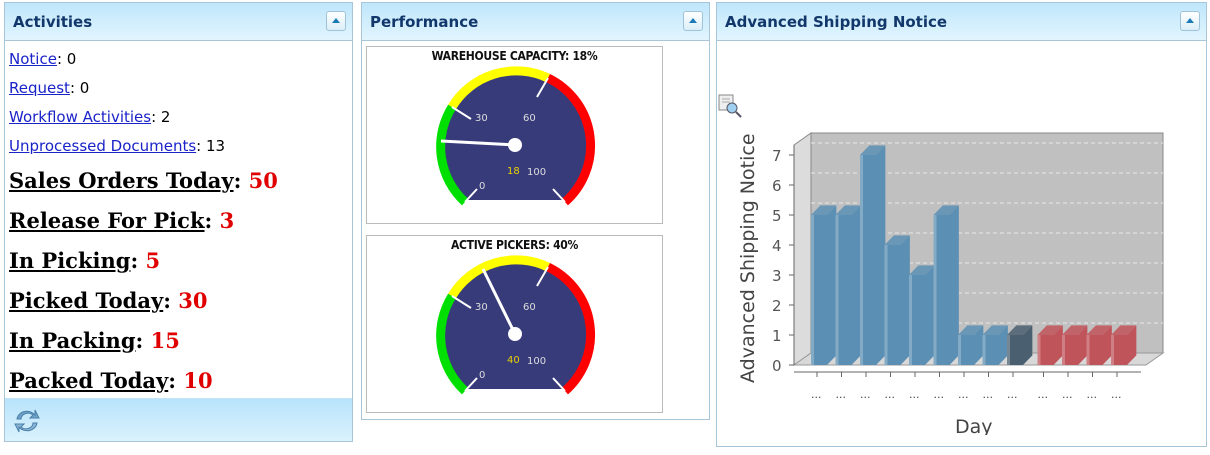  I want to click on svg-text: 2, so click(777, 306).